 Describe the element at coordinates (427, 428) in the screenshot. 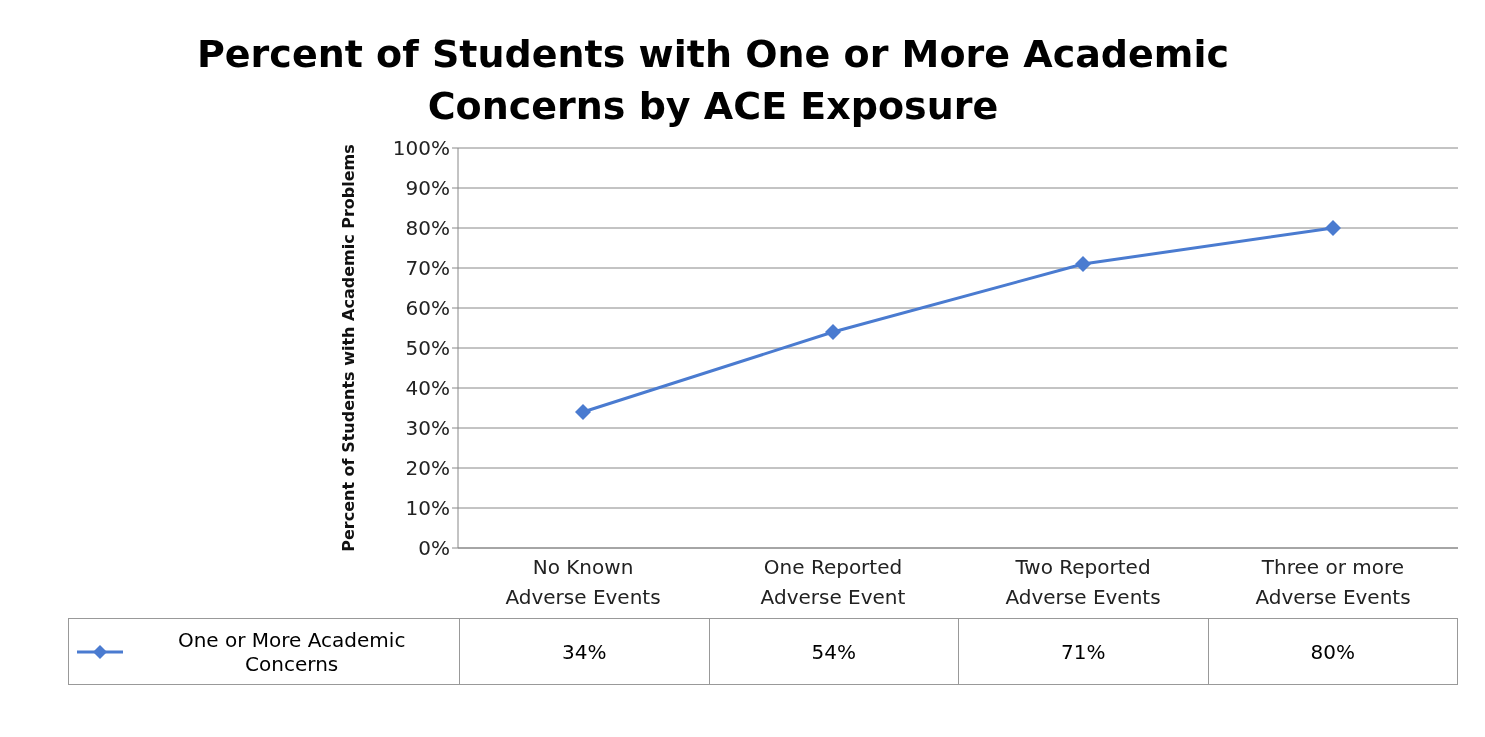

I see `y-tick-label: 30%` at that location.